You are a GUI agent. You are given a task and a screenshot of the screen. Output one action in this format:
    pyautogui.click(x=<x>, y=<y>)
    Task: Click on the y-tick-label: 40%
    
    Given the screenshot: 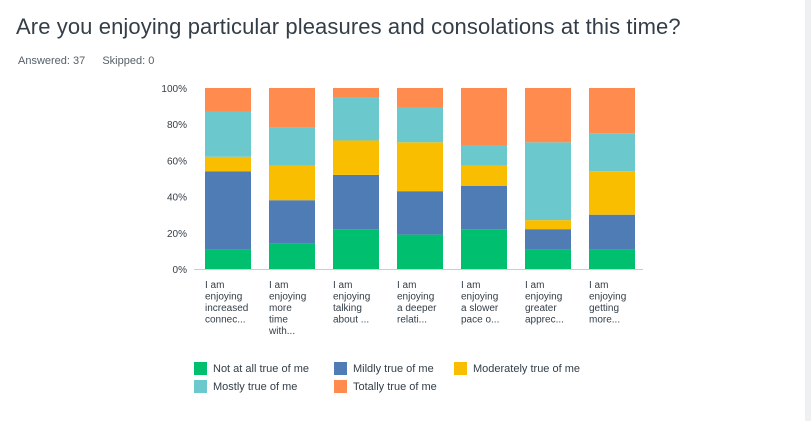 What is the action you would take?
    pyautogui.click(x=177, y=198)
    